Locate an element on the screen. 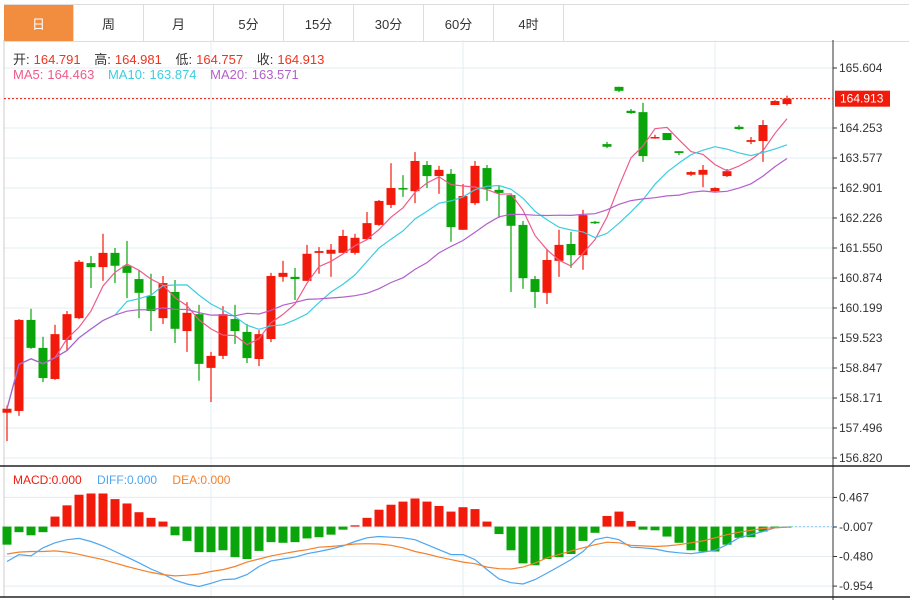 The height and width of the screenshot is (600, 910). macd-tick-label: -0.007 is located at coordinates (856, 527).